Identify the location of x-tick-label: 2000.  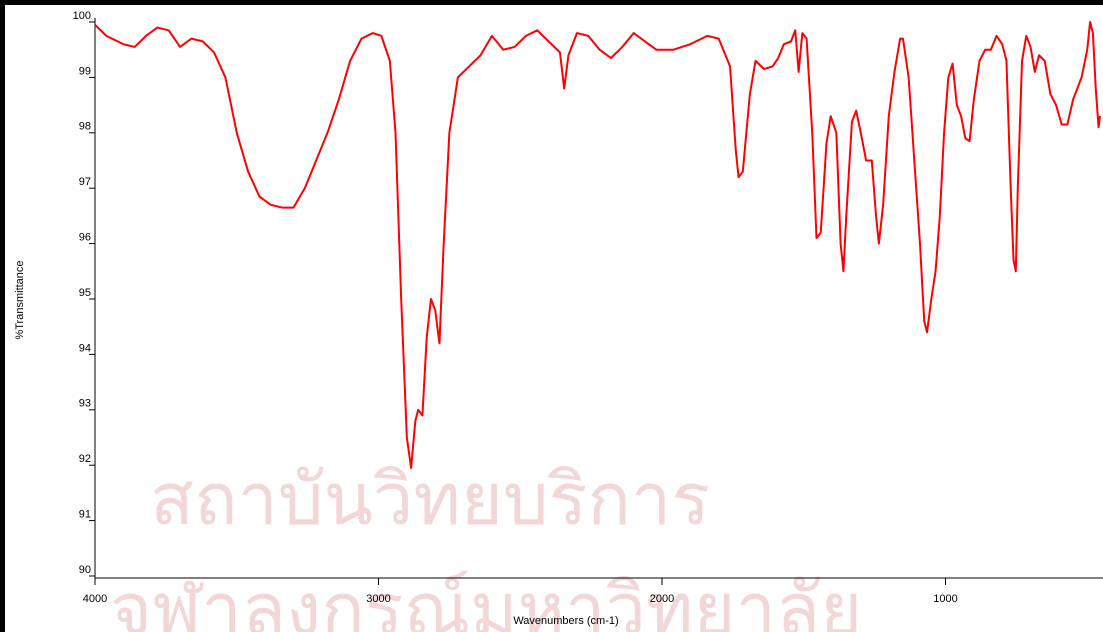
(662, 599).